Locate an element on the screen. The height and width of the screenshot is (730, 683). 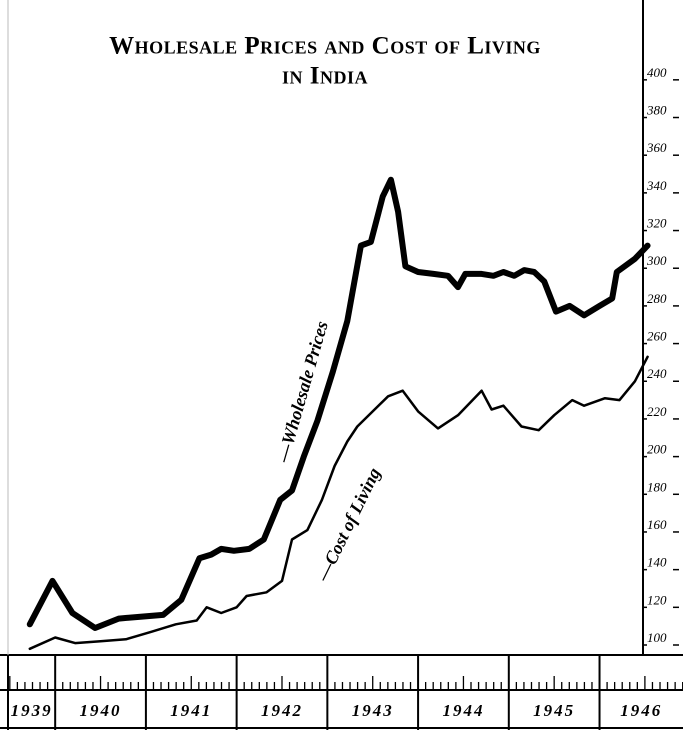
x-tick-label: 1939 is located at coordinates (32, 710).